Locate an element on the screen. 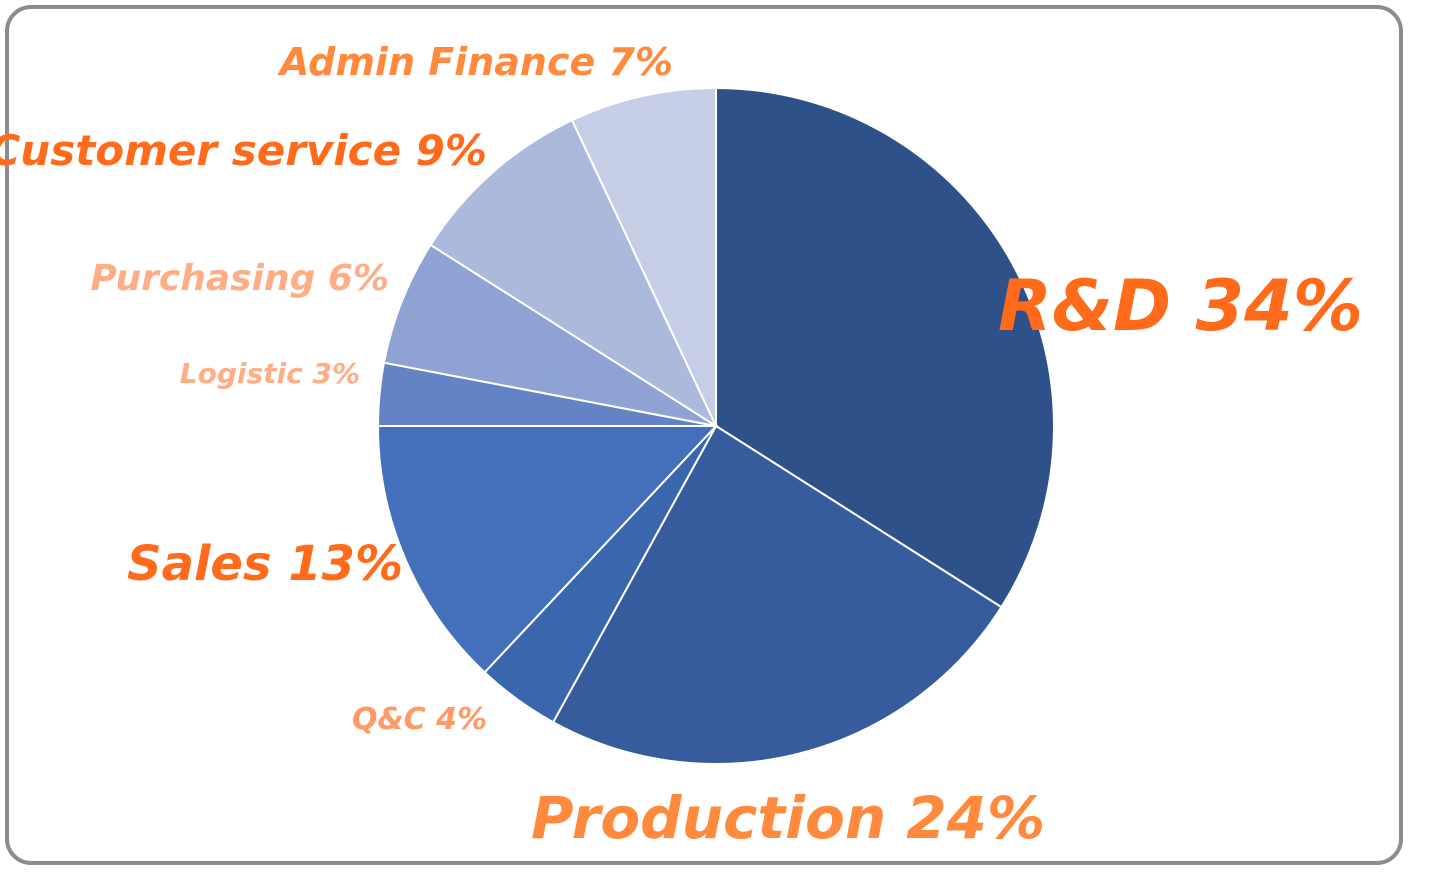 The height and width of the screenshot is (876, 1436). slice-label-production: Production 24% is located at coordinates (788, 818).